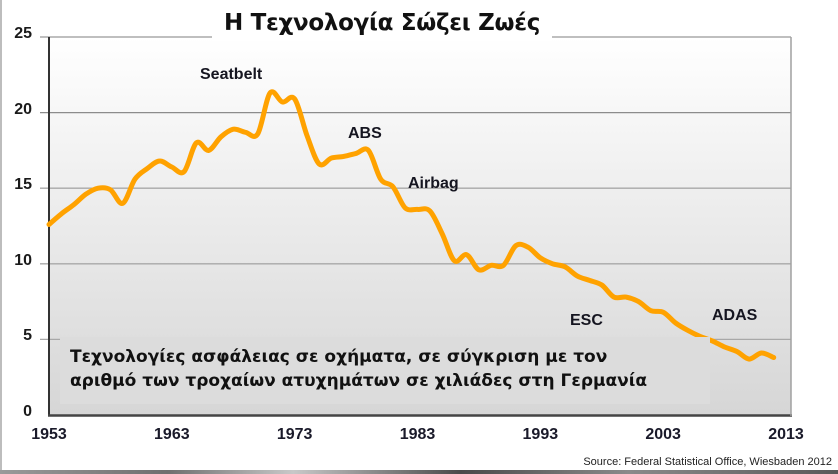 The height and width of the screenshot is (474, 838). I want to click on y-tick-label: 25, so click(23, 33).